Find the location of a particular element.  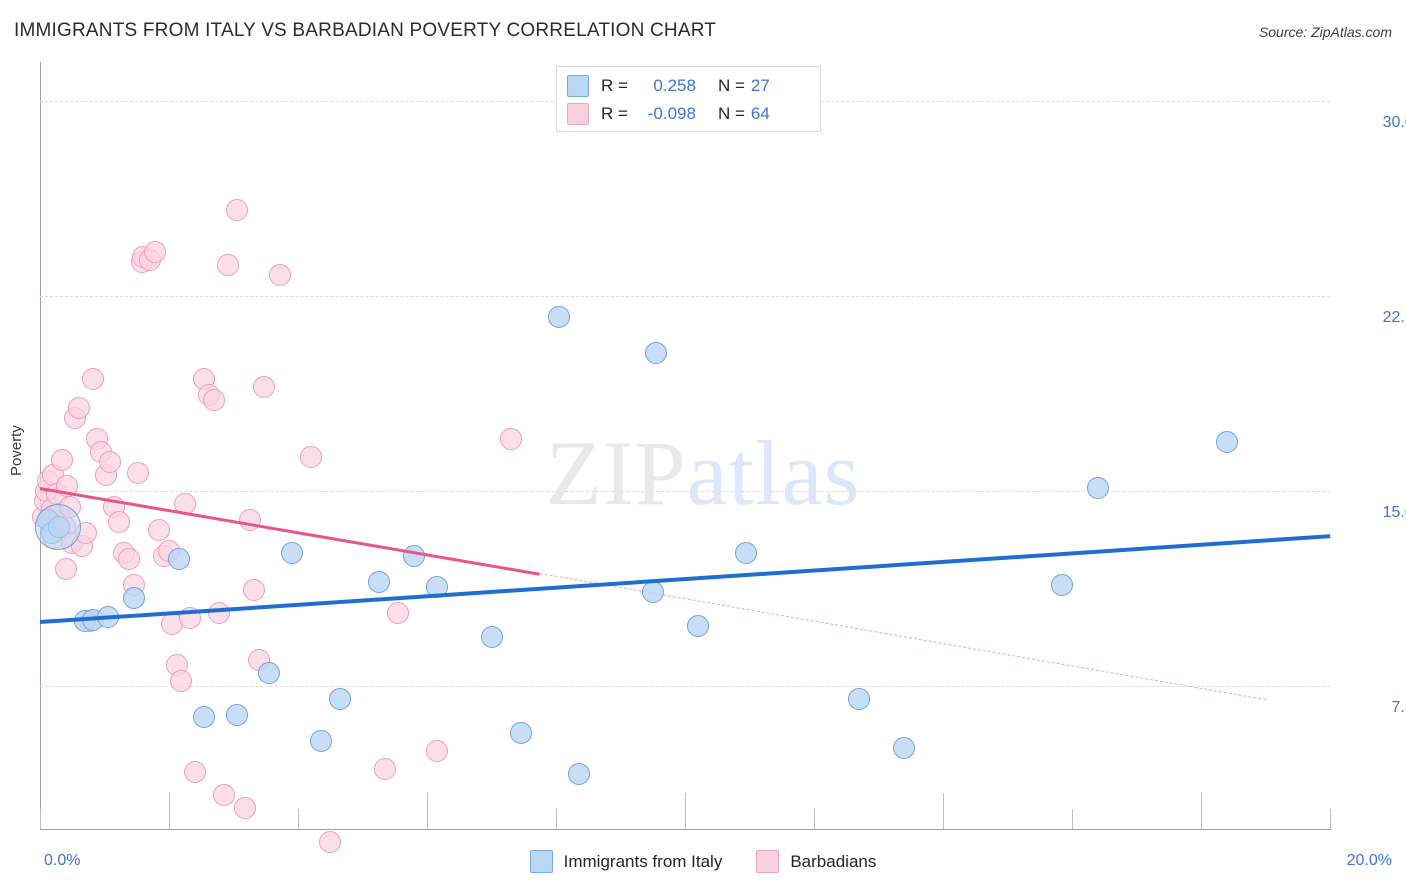

x-axis-tick-max: 20.0% is located at coordinates (1369, 860).